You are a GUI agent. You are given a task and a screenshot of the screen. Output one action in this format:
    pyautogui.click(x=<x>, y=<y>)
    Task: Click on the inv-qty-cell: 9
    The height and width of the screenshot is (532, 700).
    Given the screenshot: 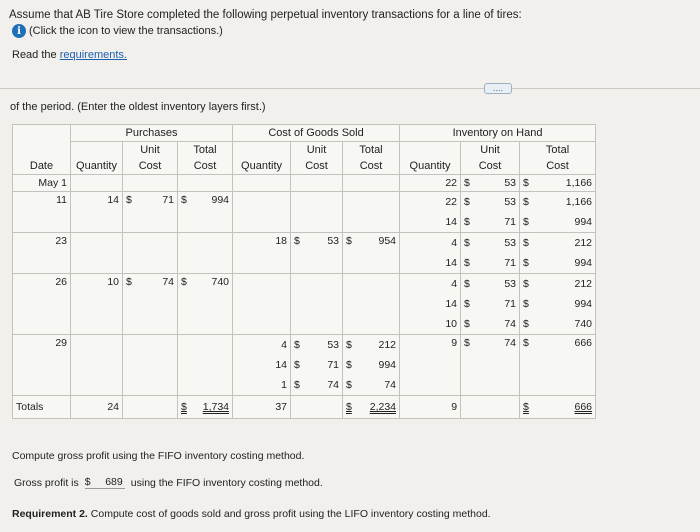 What is the action you would take?
    pyautogui.click(x=430, y=365)
    